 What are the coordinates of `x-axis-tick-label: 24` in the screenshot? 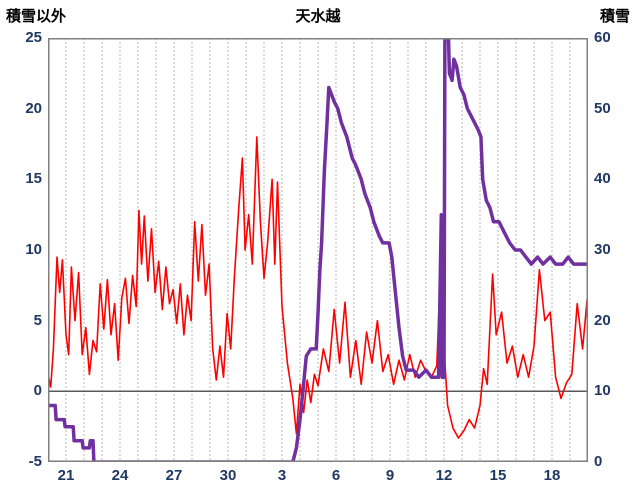 It's located at (120, 475).